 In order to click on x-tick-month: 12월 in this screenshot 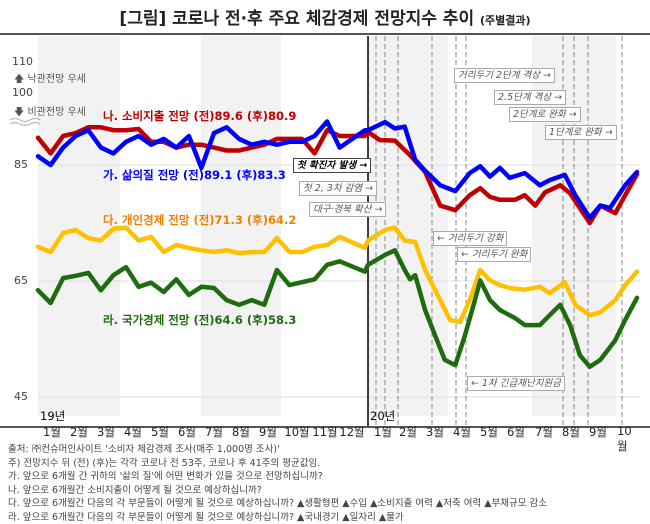, I will do `click(352, 432)`.